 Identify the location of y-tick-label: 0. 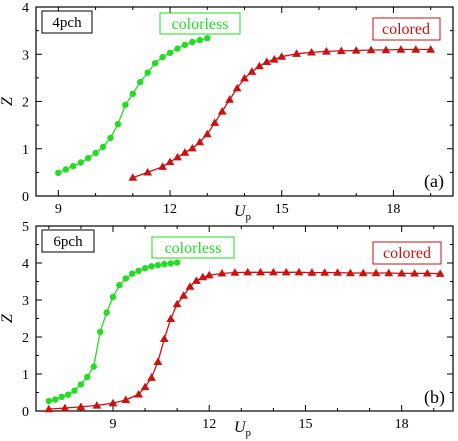
(25, 412).